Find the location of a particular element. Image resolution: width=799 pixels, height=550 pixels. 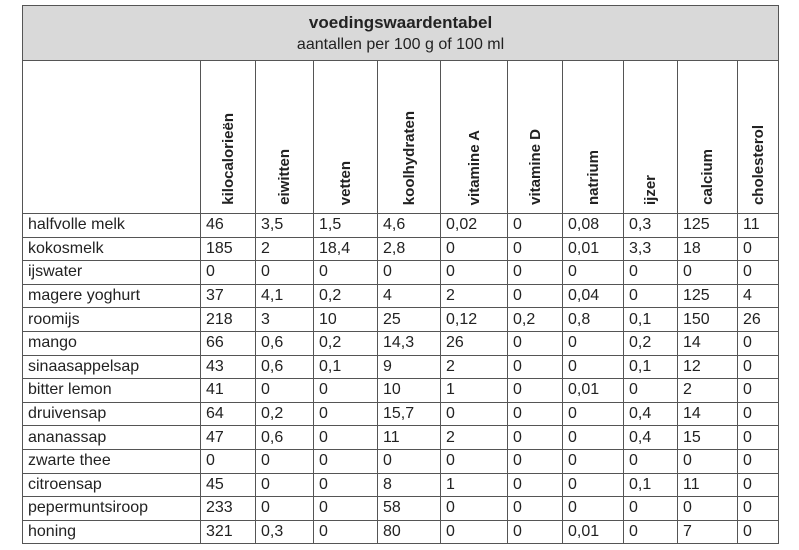

table-row: honing 321 0,3 0 80 0 0 0,01 0 7 0 is located at coordinates (401, 532).